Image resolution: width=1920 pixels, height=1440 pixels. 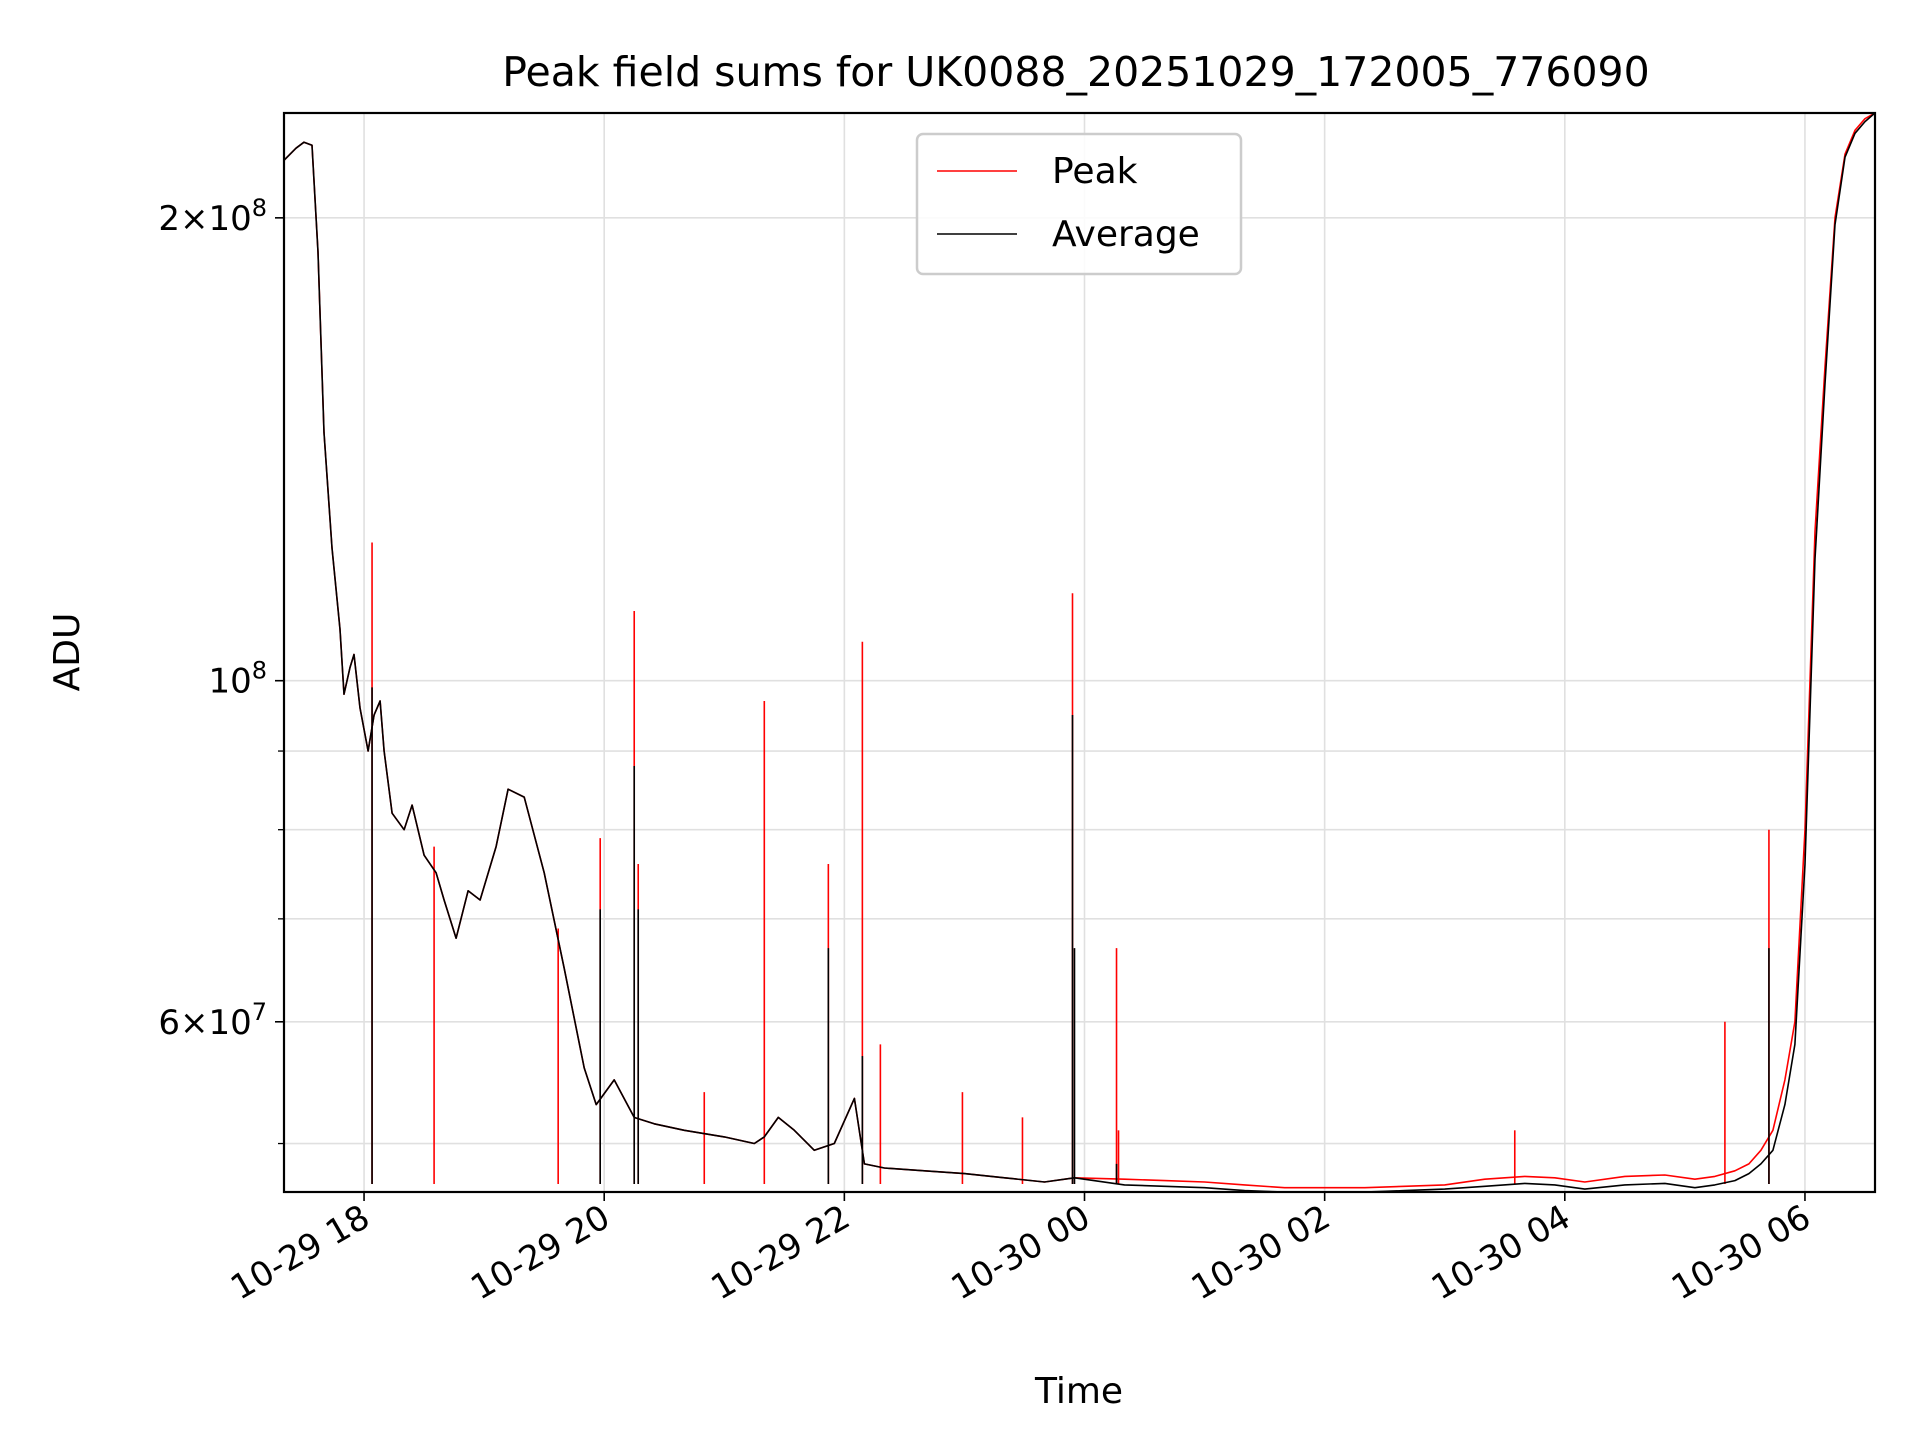 I want to click on legend-box, so click(x=1079, y=204).